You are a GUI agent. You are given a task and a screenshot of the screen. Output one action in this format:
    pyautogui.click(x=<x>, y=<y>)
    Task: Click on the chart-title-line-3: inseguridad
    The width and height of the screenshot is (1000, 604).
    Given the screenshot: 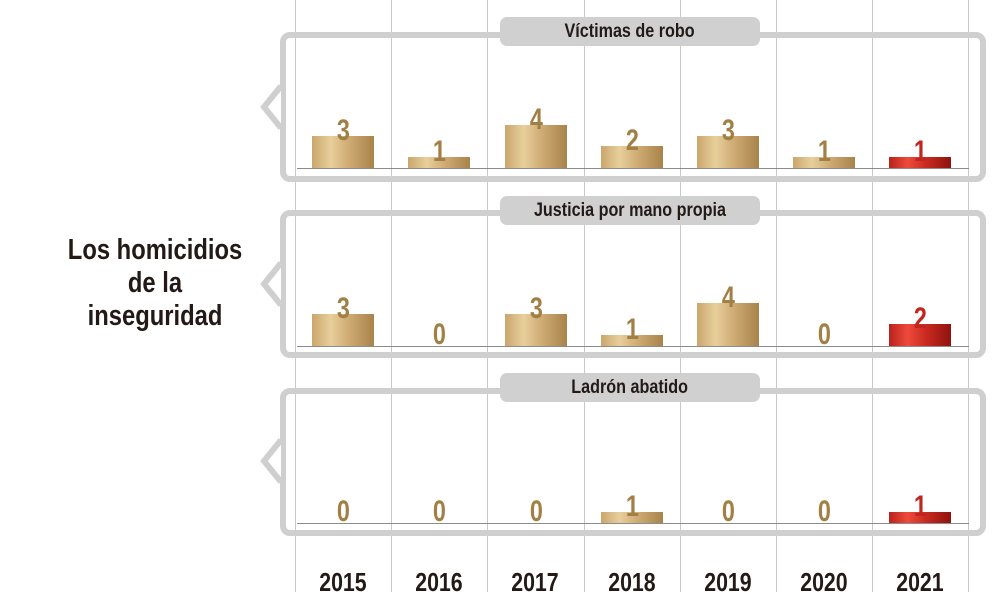 What is the action you would take?
    pyautogui.click(x=155, y=316)
    